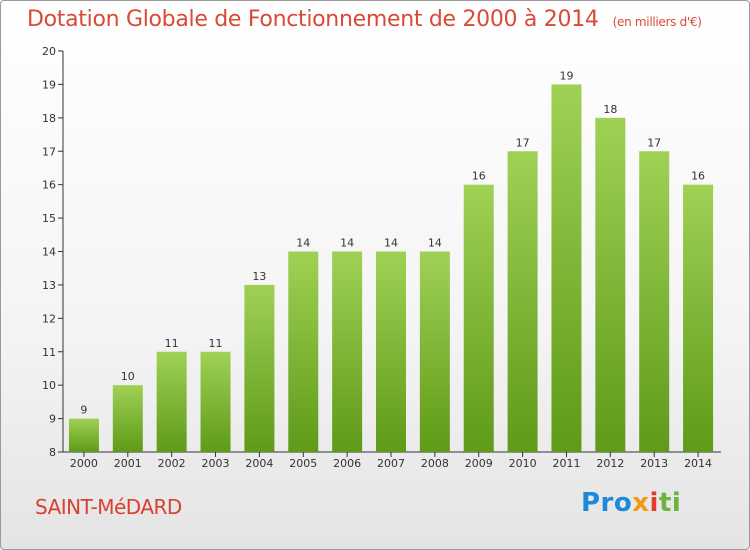  I want to click on logo-part-2: x, so click(641, 503).